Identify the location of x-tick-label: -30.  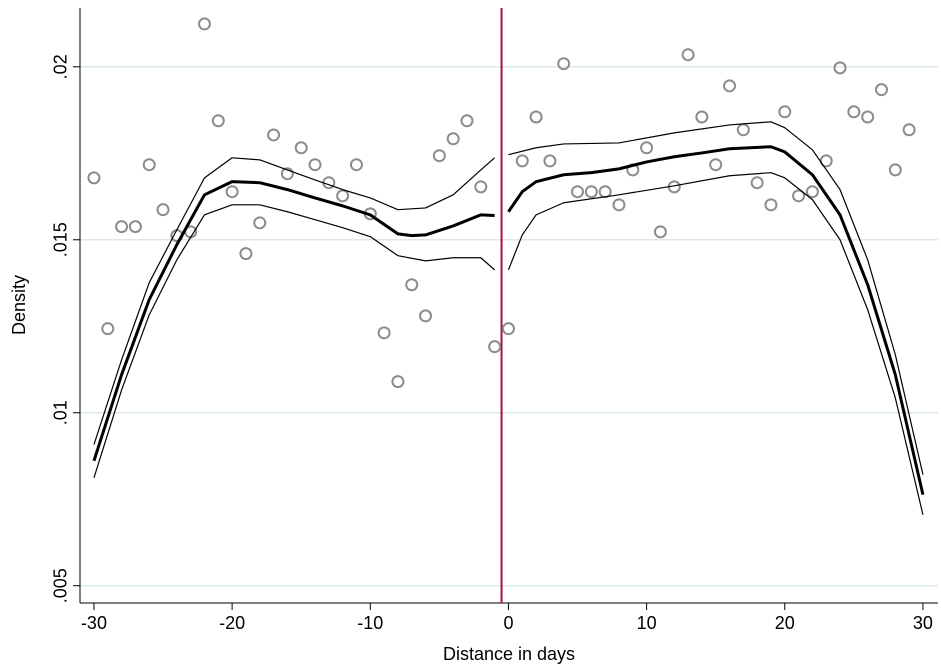
(94, 623).